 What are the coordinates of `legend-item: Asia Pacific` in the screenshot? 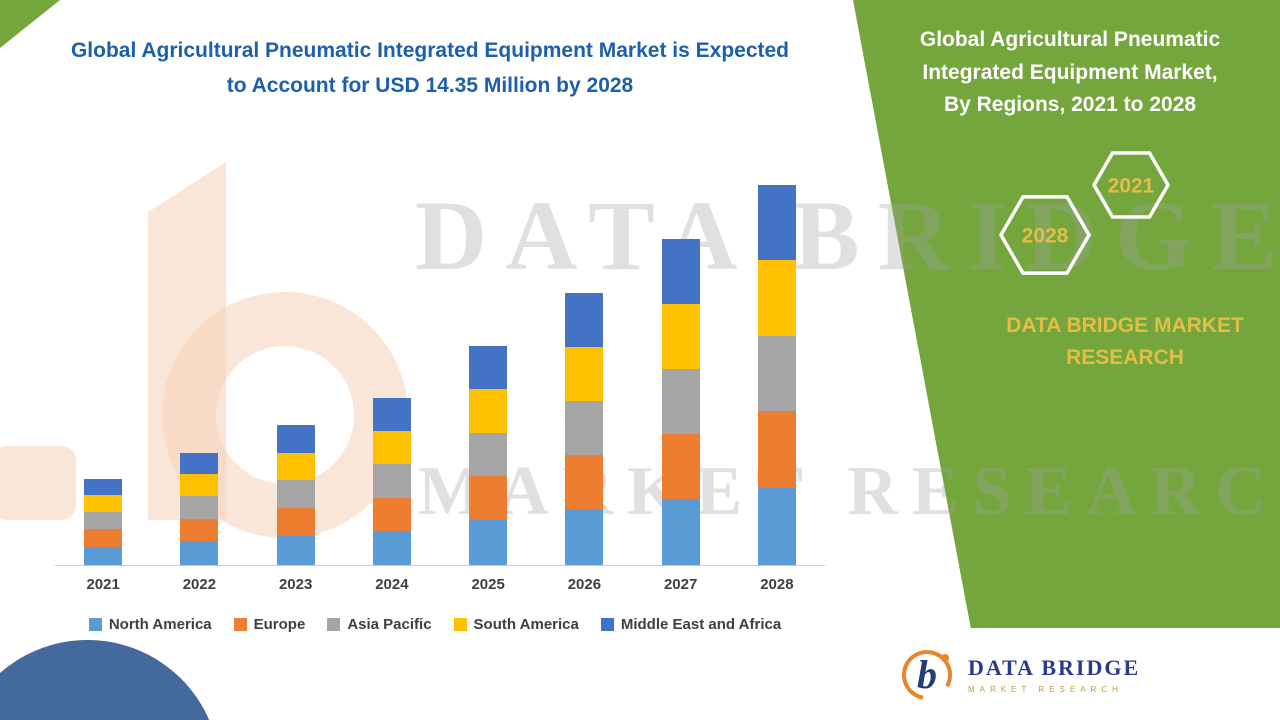 It's located at (379, 624).